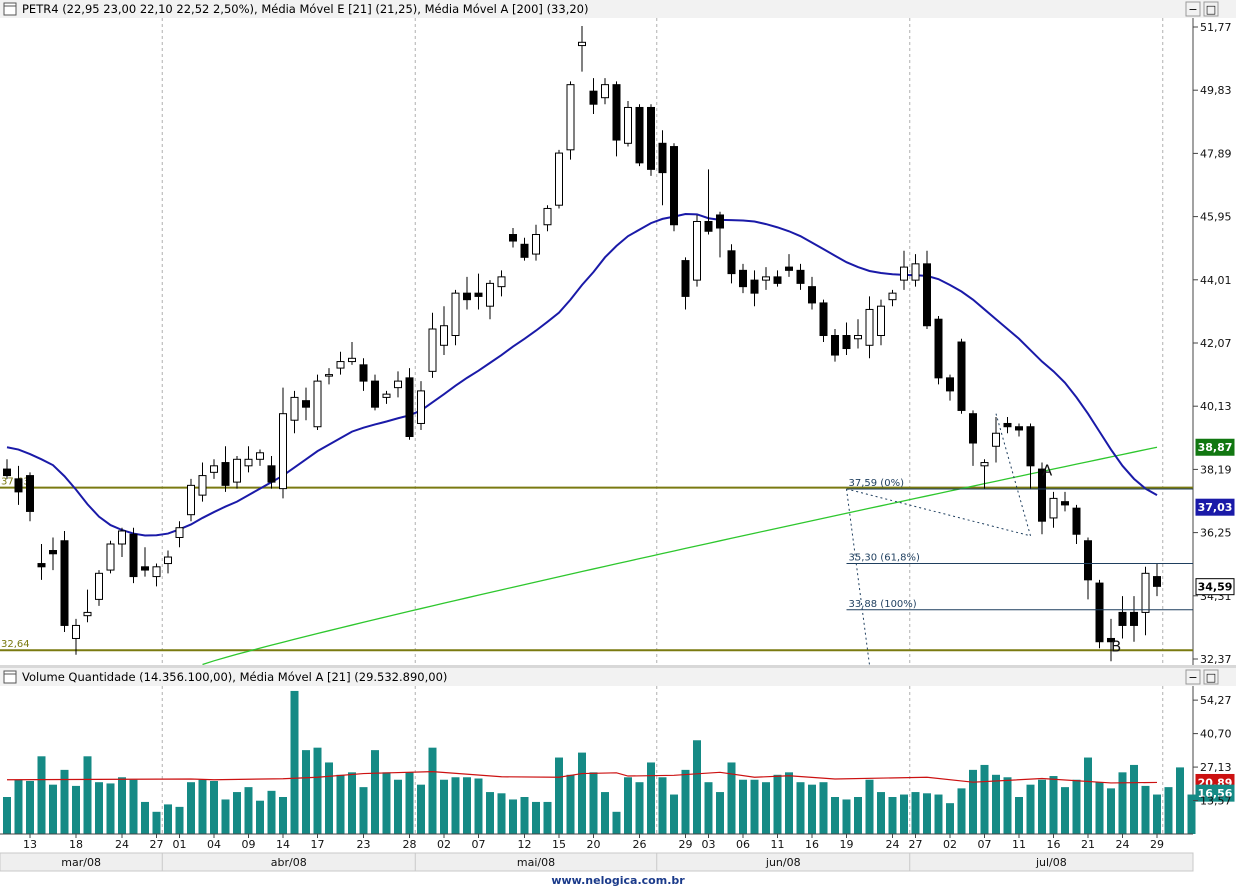  What do you see at coordinates (938, 512) in the screenshot?
I see `fib-trend-line` at bounding box center [938, 512].